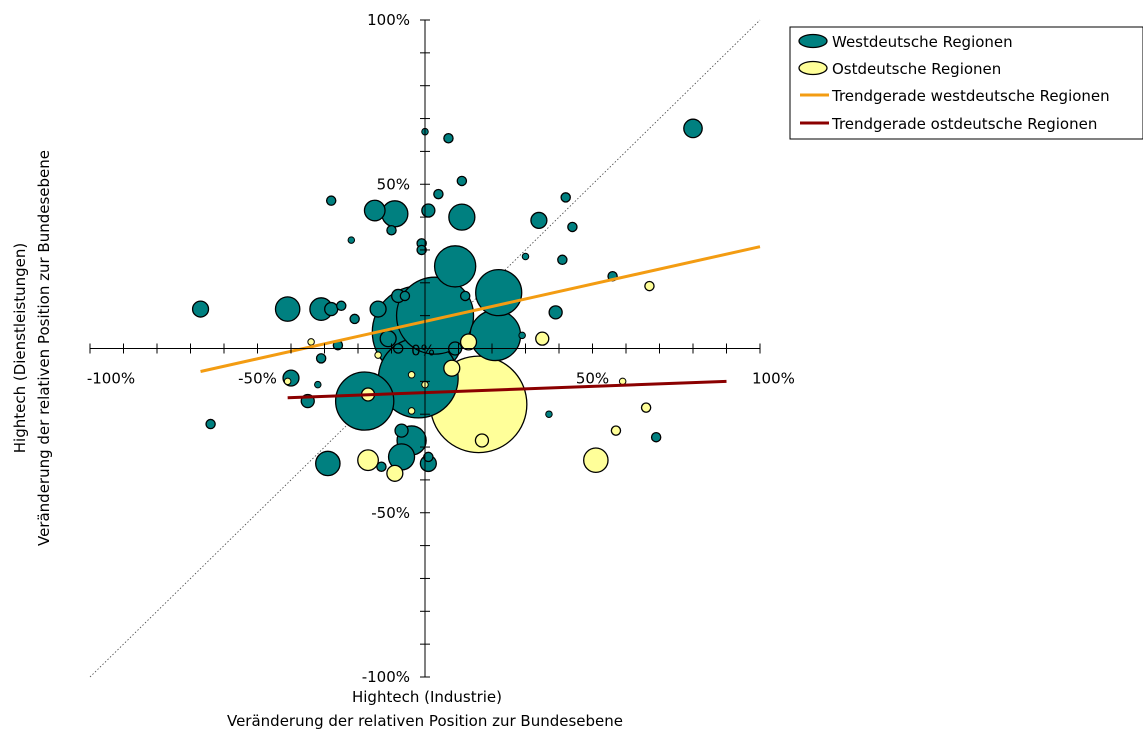 Image resolution: width=1143 pixels, height=733 pixels. Describe the element at coordinates (964, 124) in the screenshot. I see `legend-label-east-trend: Trendgerade ostdeutsche Regionen` at that location.